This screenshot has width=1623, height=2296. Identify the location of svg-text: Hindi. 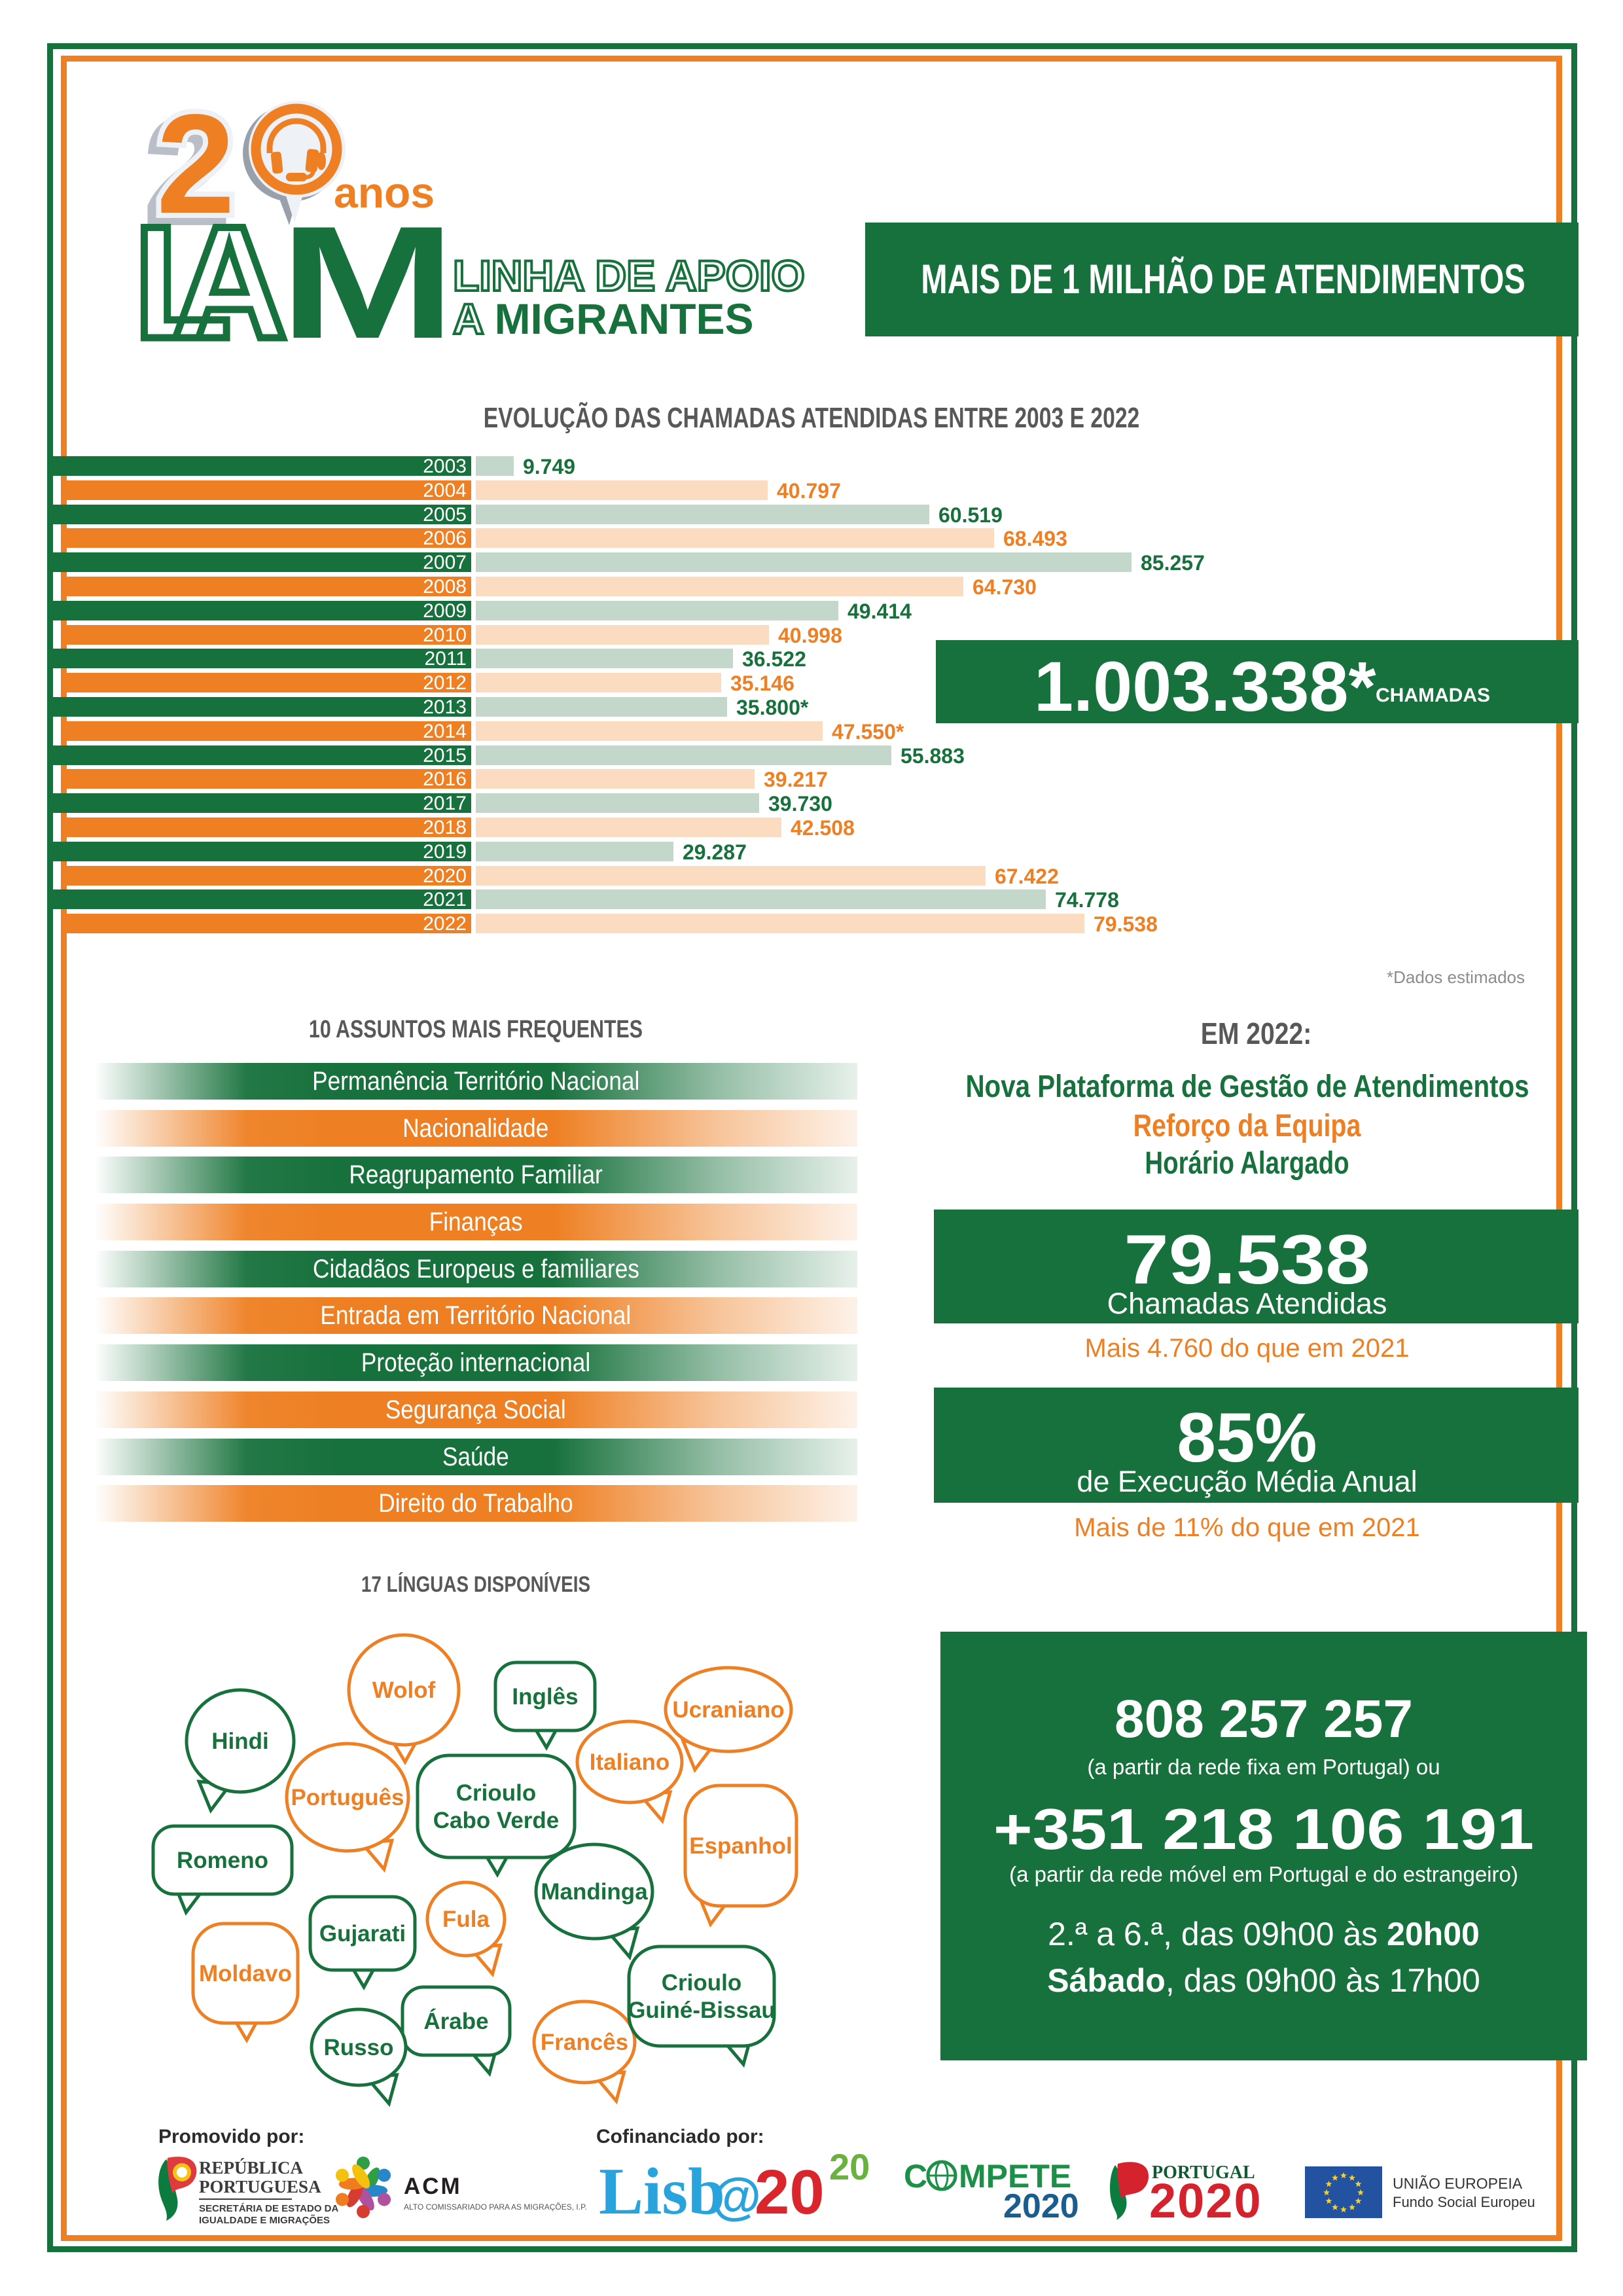
(239, 1741).